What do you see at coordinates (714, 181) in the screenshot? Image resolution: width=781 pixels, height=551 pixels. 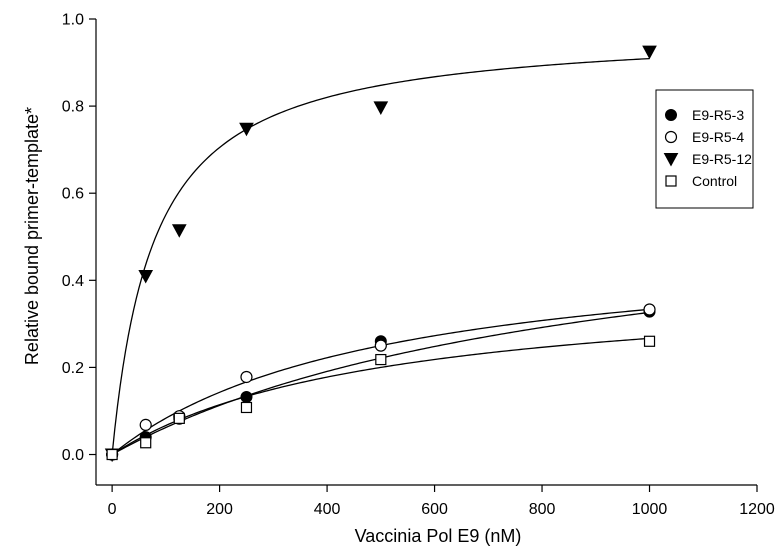 I see `legend-label: Control` at bounding box center [714, 181].